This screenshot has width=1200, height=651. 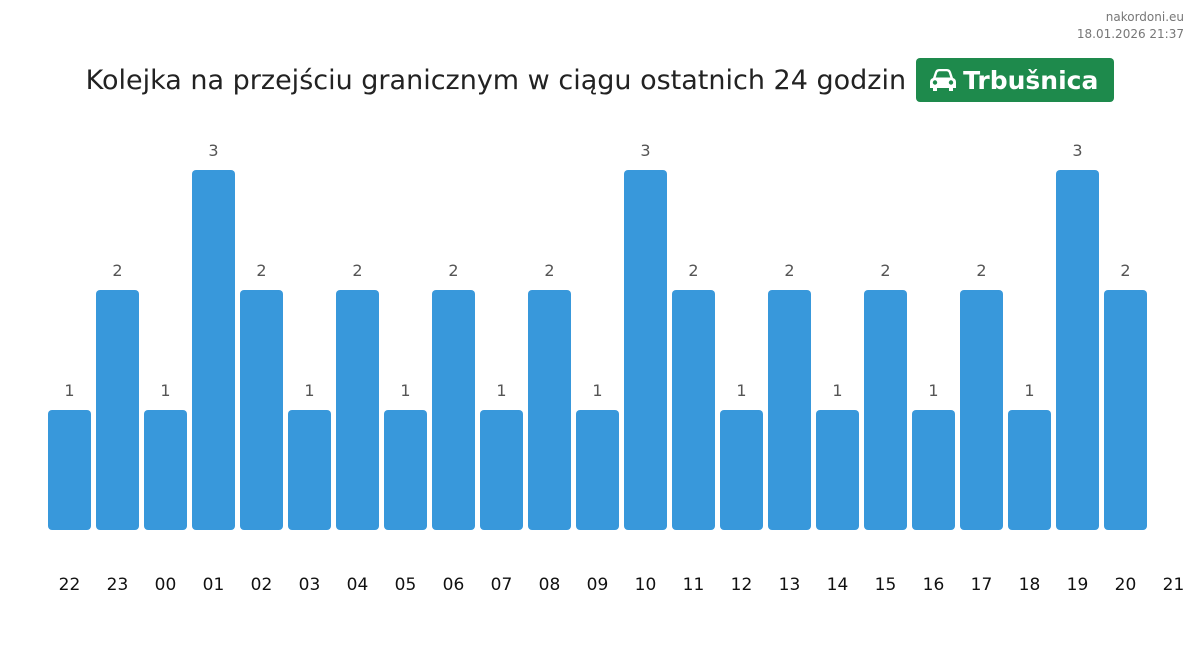 I want to click on x-tick-label-05: 05, so click(x=406, y=585).